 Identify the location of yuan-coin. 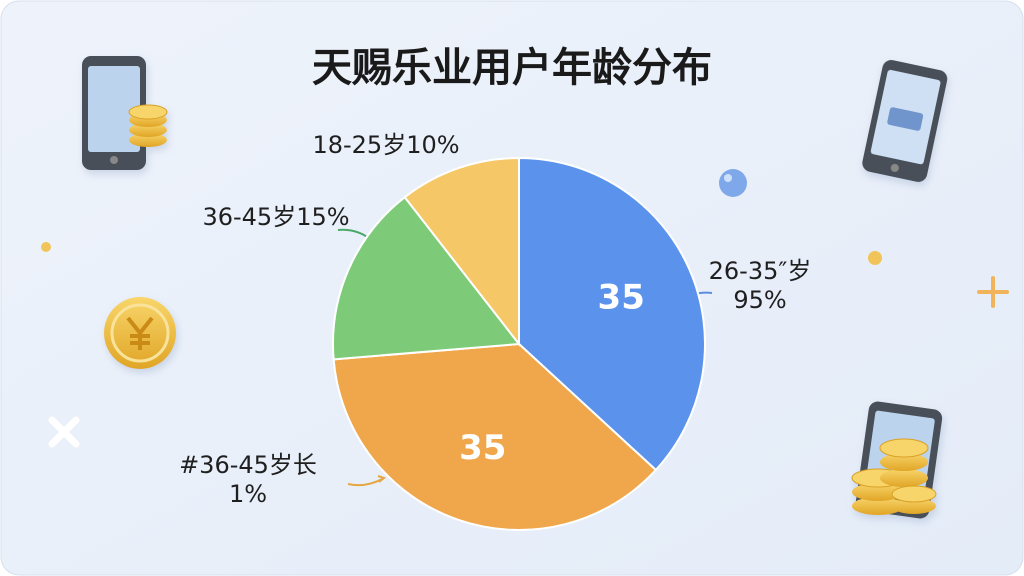
(140, 333).